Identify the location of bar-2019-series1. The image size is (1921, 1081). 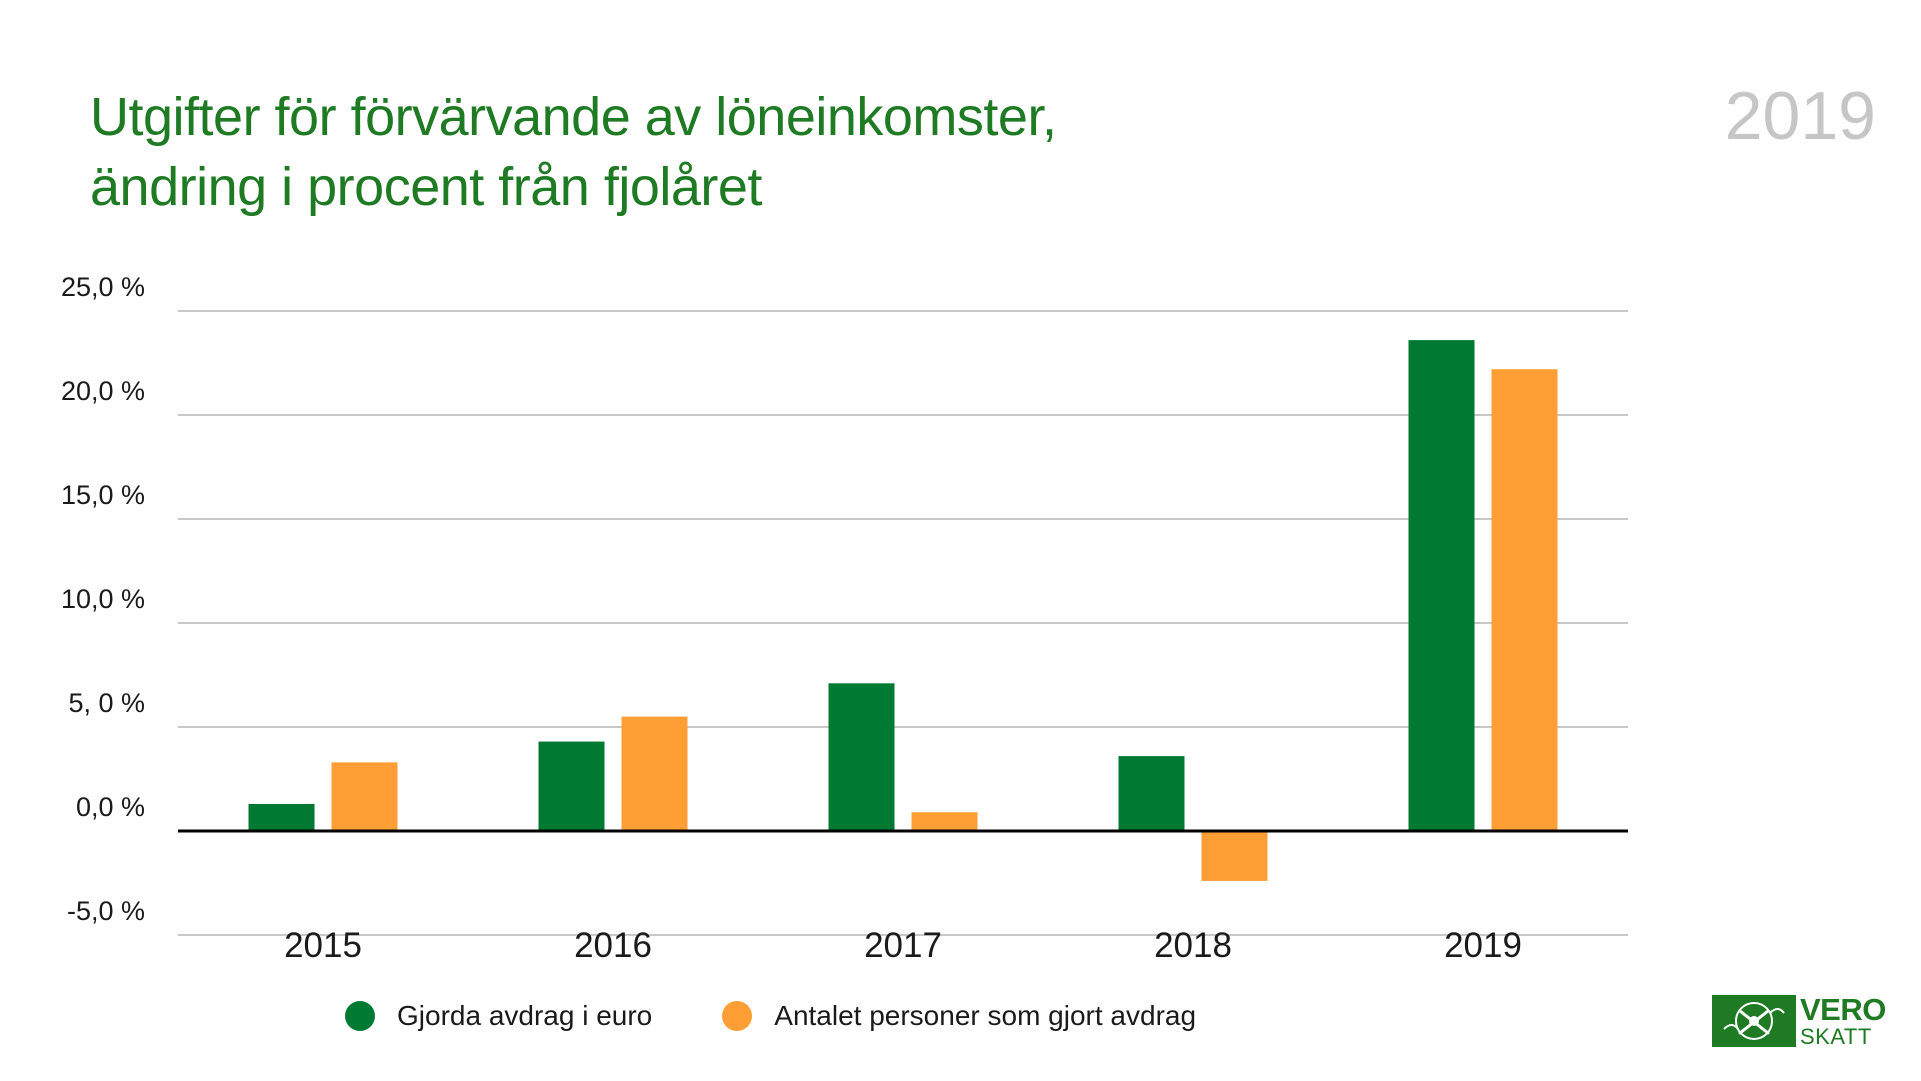
(1524, 600).